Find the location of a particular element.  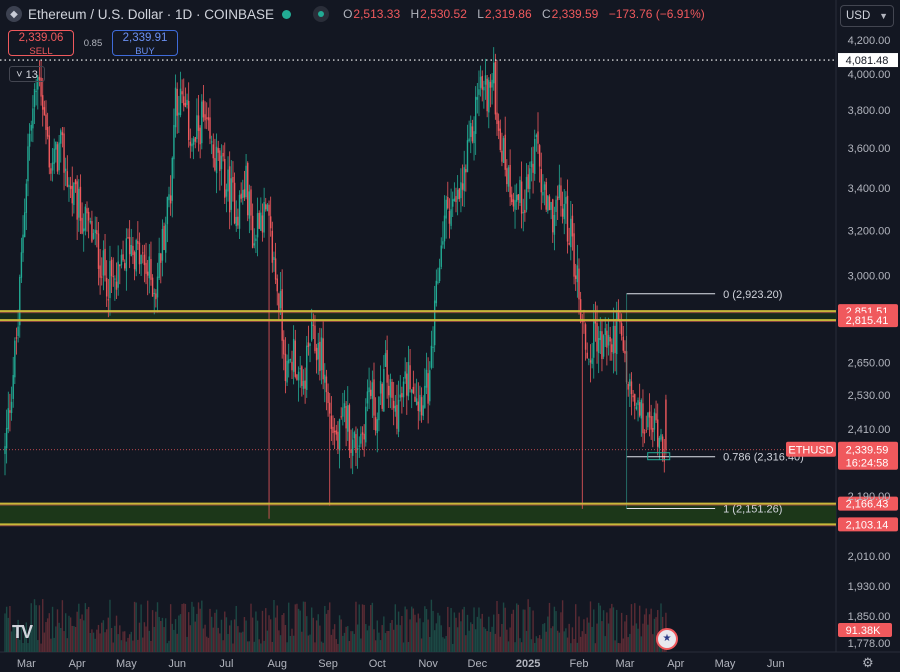

indicators-collapse-button: ˅ 13 is located at coordinates (27, 74).